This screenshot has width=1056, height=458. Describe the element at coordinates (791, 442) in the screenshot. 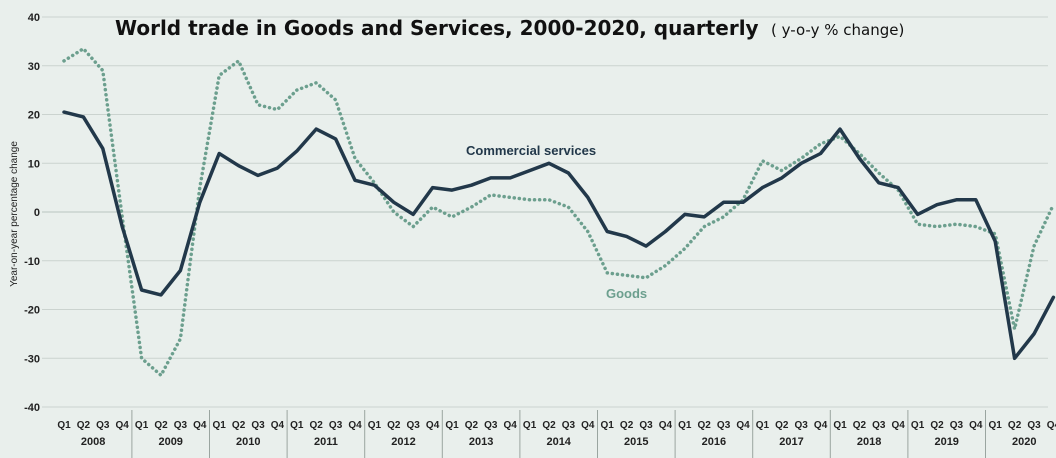

I see `x-year-label: 2017` at that location.